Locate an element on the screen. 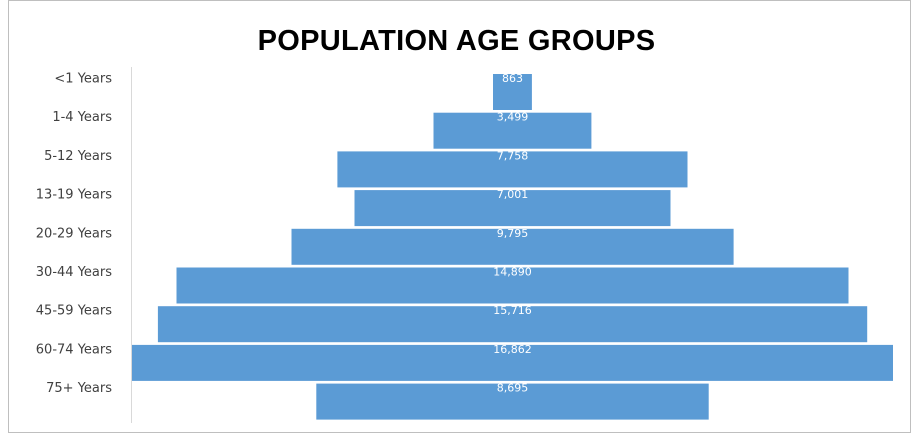  value-label-1-years: 863 is located at coordinates (512, 78).